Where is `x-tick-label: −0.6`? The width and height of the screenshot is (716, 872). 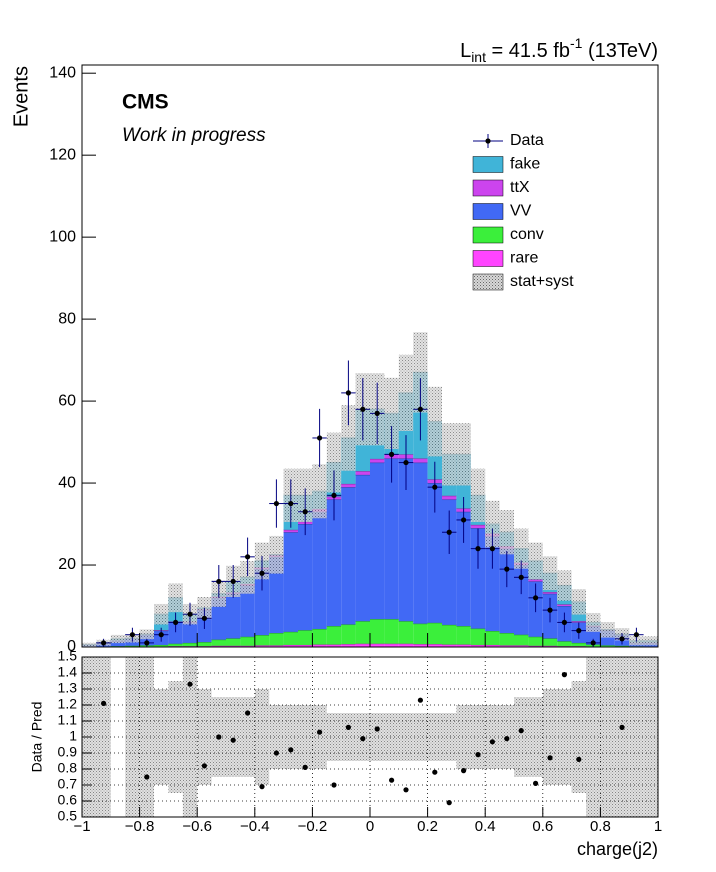 x-tick-label: −0.6 is located at coordinates (197, 826).